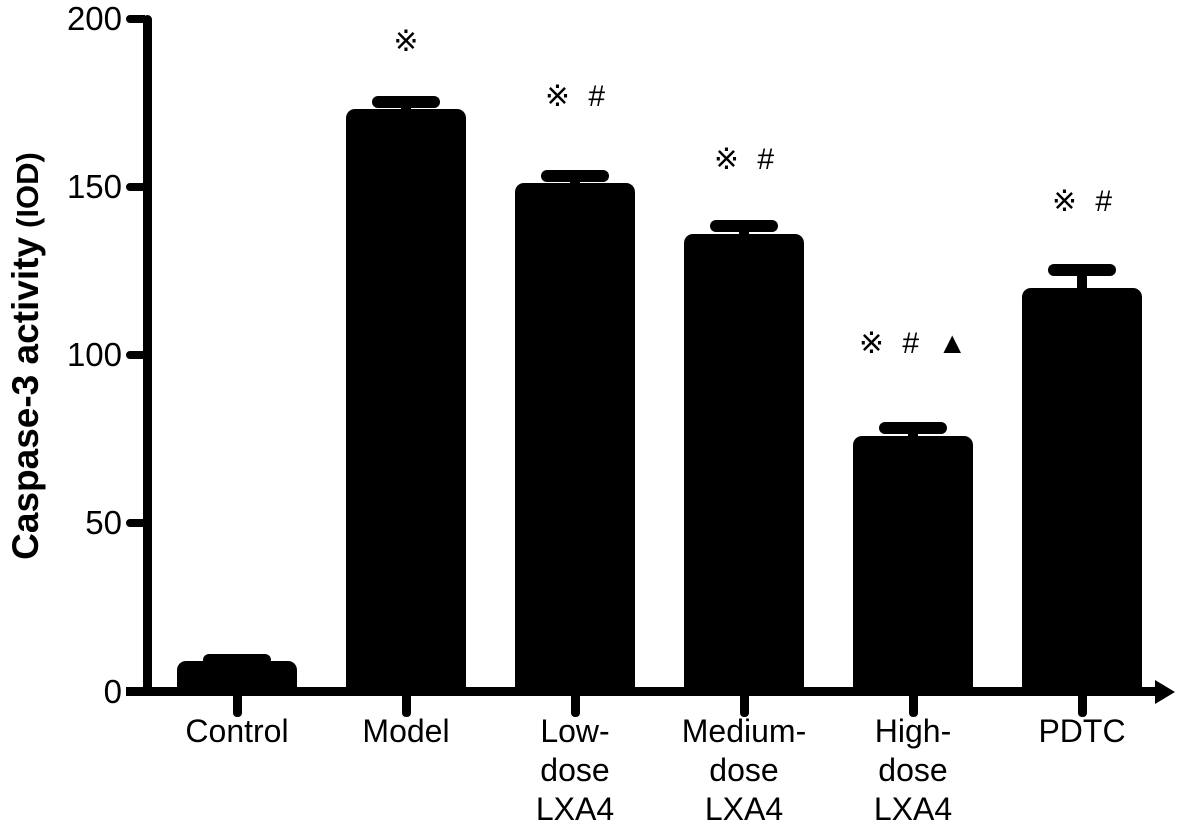  What do you see at coordinates (575, 731) in the screenshot?
I see `x-tick-label: Low-` at bounding box center [575, 731].